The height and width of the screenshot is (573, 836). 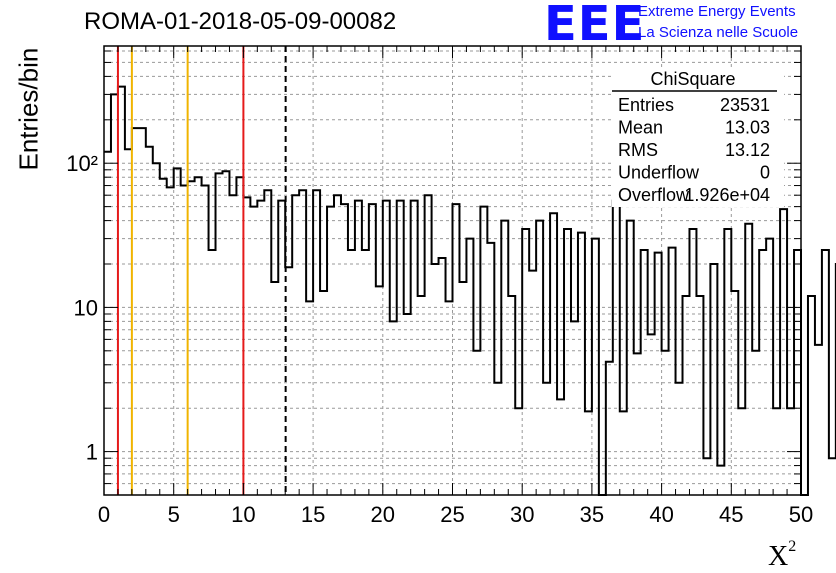 I want to click on stats-row-label: Mean, so click(x=640, y=128).